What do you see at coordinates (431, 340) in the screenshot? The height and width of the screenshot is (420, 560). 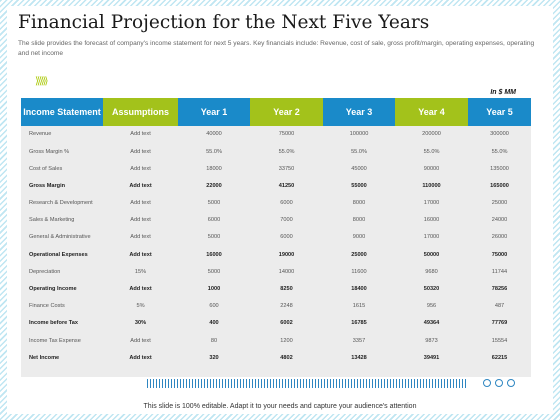 I see `year-4-cell: 9873` at bounding box center [431, 340].